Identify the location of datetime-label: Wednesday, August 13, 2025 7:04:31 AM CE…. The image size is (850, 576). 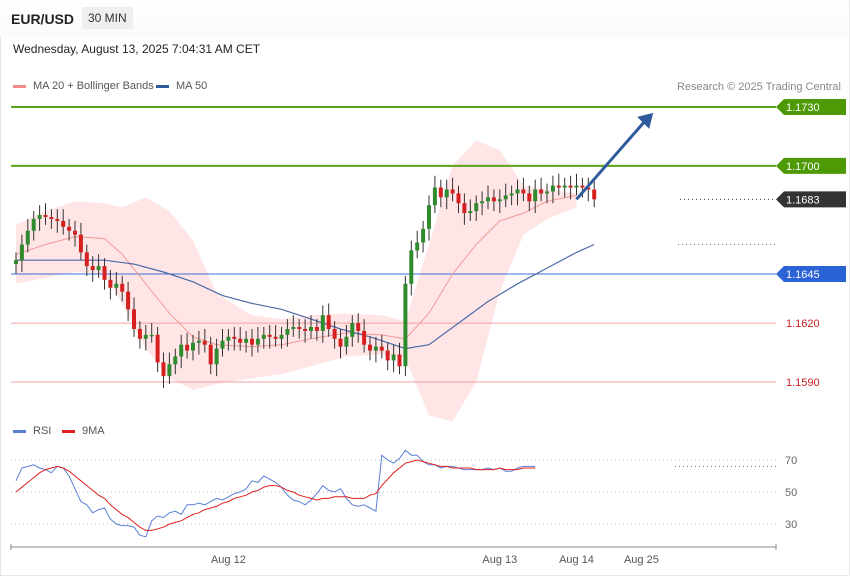
(137, 49).